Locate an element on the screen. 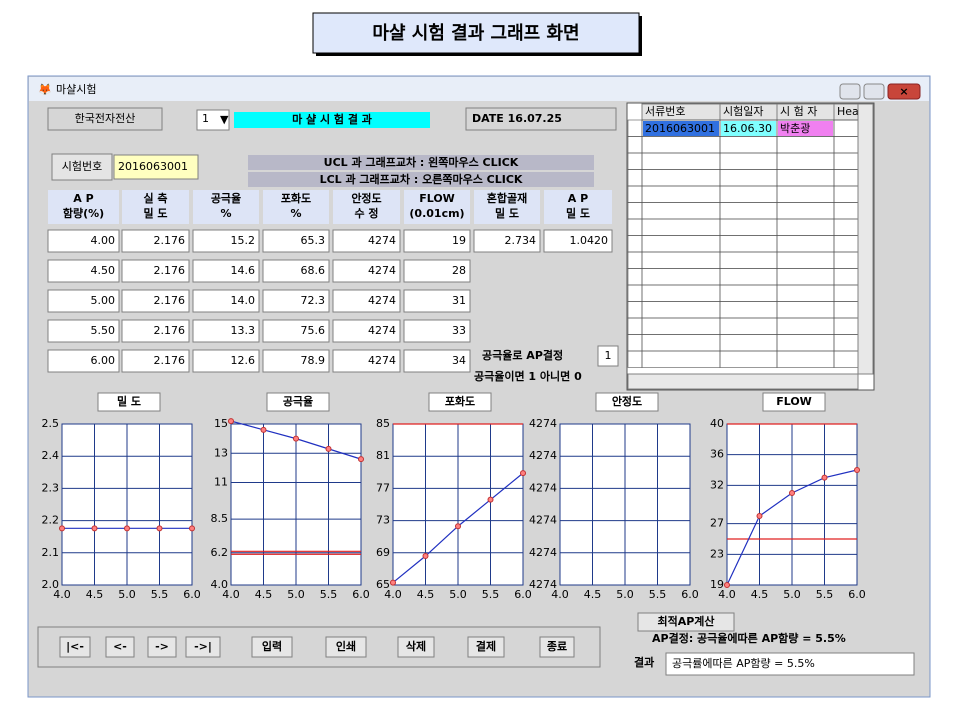 The image size is (960, 720). grid-row-bg is located at coordinates (748, 128).